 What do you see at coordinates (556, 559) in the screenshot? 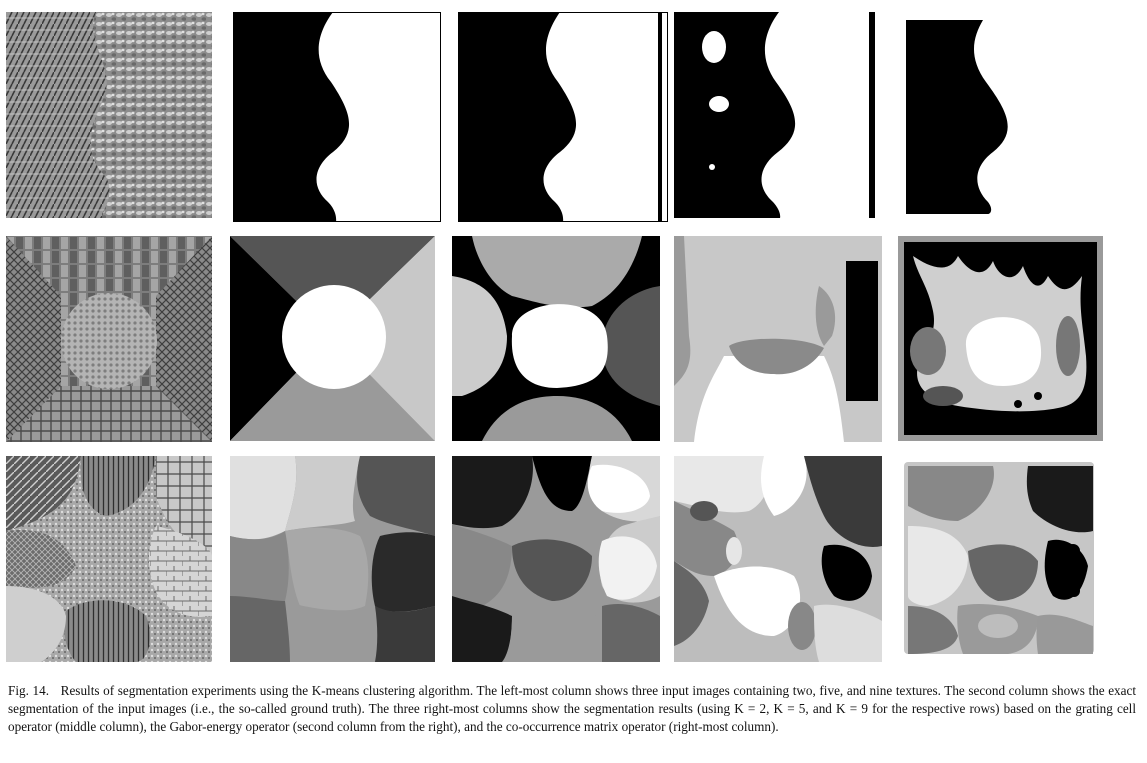
I see `row3-grating-cell-result` at bounding box center [556, 559].